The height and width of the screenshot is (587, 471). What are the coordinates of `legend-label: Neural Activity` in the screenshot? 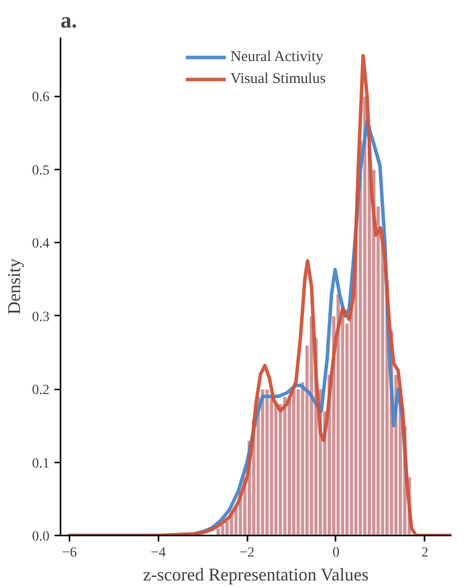 It's located at (277, 57).